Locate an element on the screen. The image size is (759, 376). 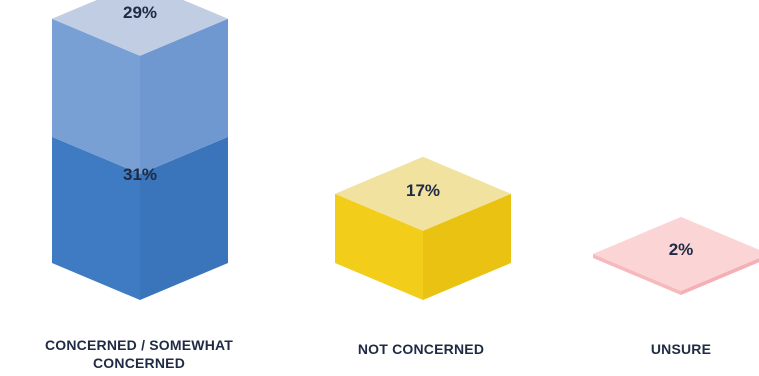
bar-concerned-upper-top-face is located at coordinates (140, 28).